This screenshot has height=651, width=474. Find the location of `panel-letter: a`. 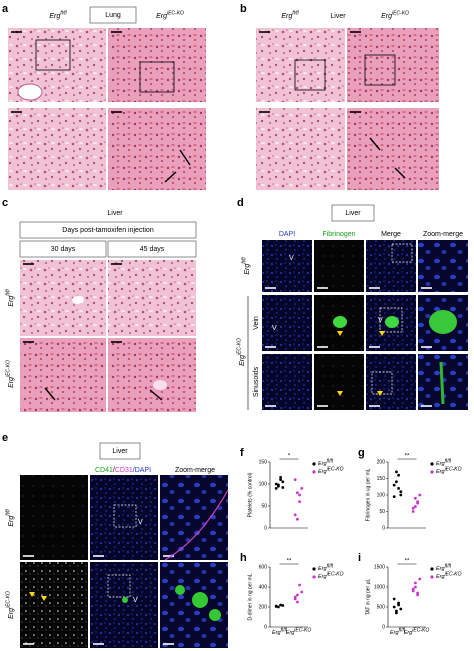

panel-letter: a is located at coordinates (5, 9).